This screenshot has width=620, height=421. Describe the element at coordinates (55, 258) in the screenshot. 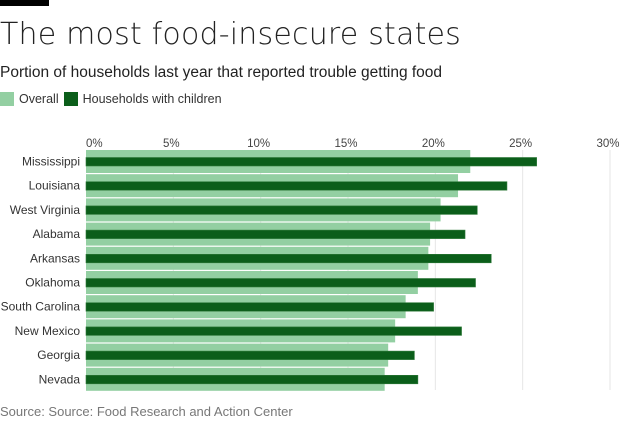

I see `category-label: Arkansas` at that location.